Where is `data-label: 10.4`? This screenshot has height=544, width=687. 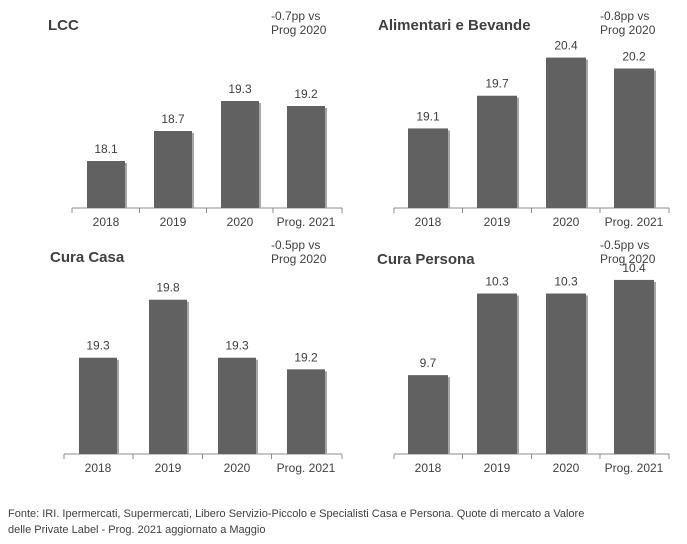 data-label: 10.4 is located at coordinates (634, 268).